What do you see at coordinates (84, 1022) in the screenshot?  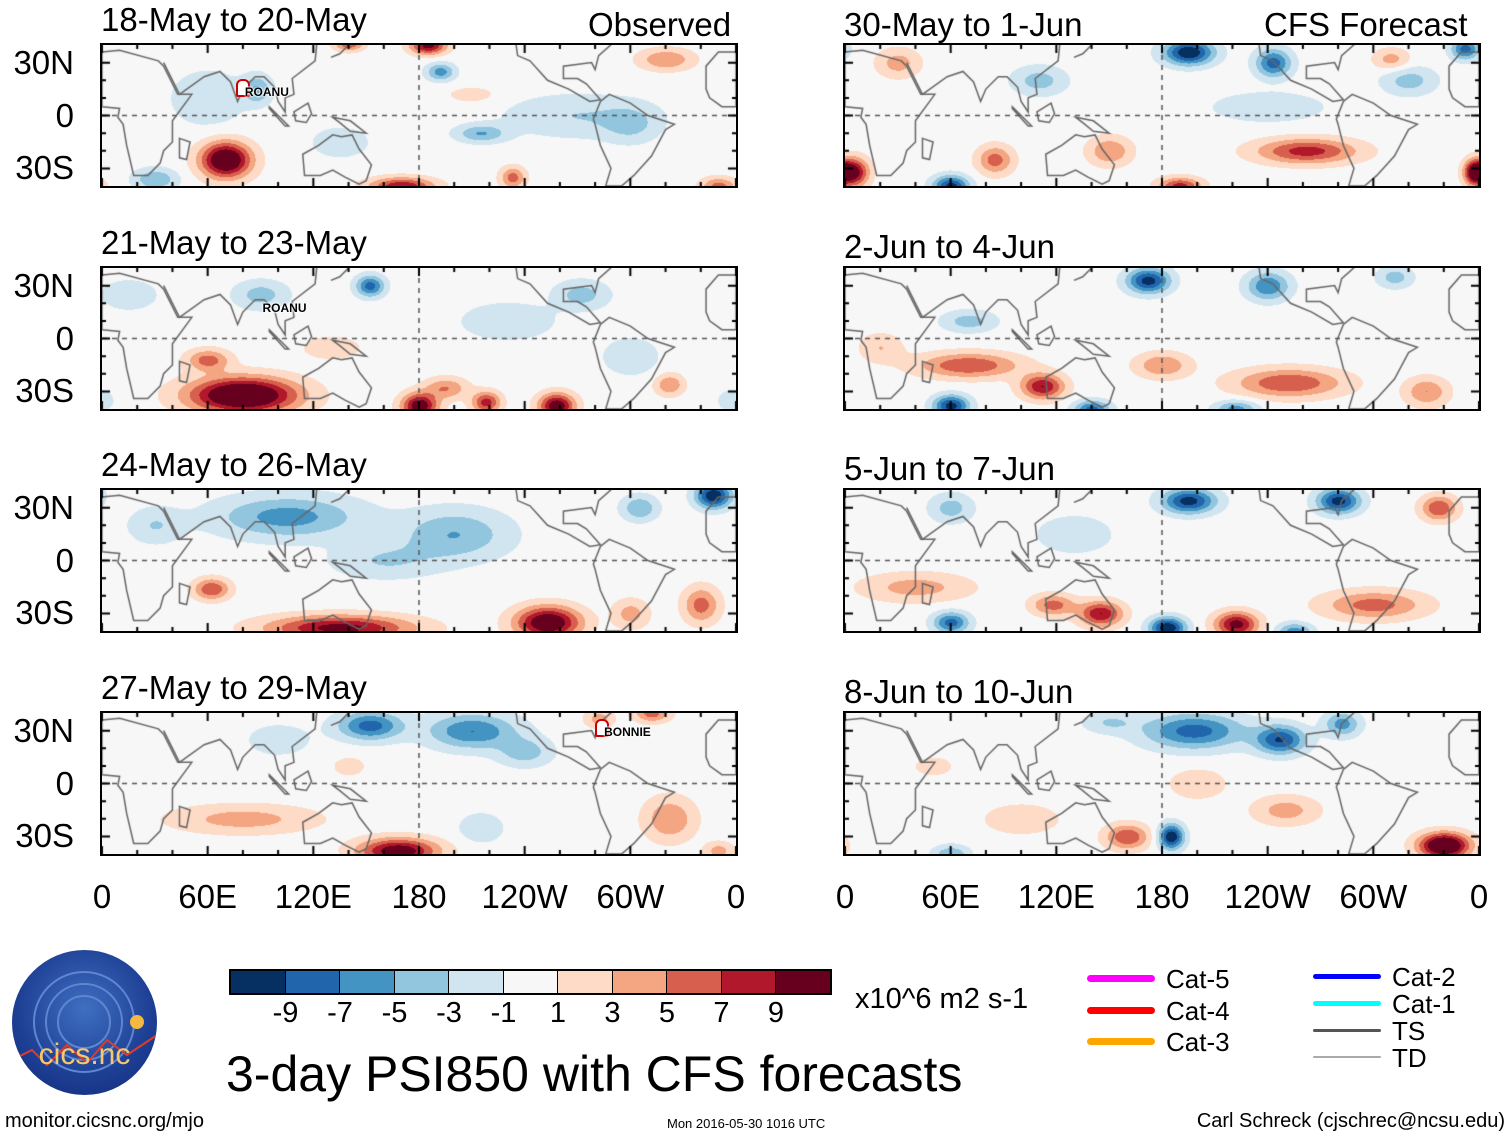 I see `cics-logo: cics.nc` at bounding box center [84, 1022].